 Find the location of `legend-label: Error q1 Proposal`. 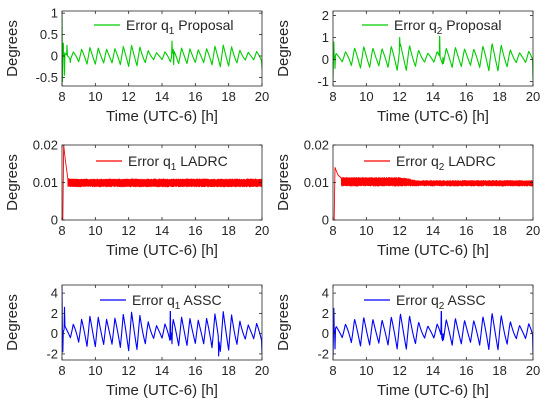

legend-label: Error q1 Proposal is located at coordinates (180, 27).